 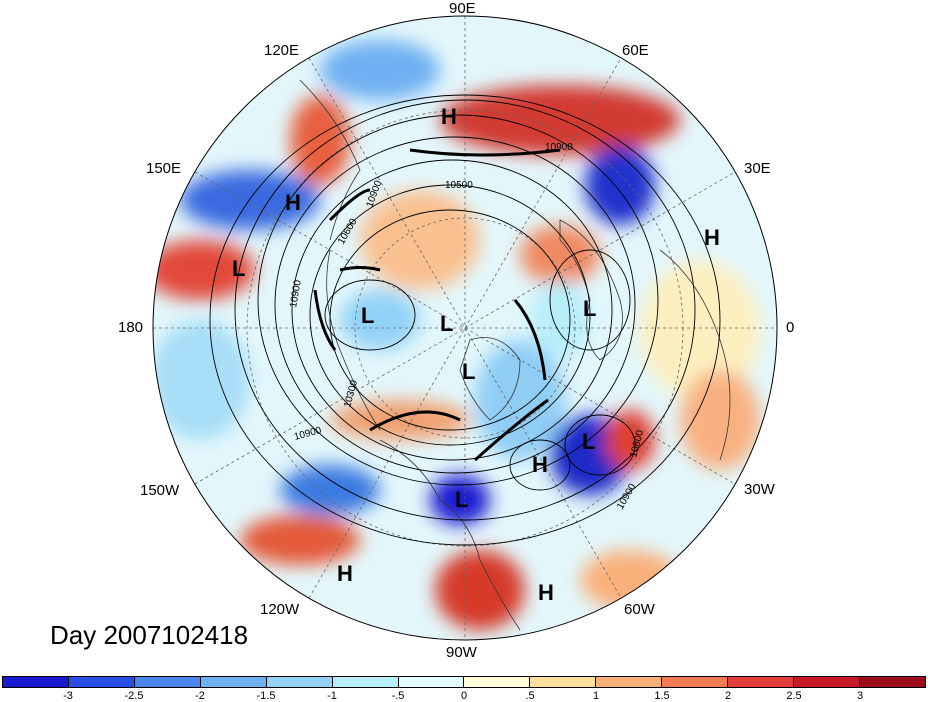 I want to click on lon-label-150w: 150W, so click(x=160, y=490).